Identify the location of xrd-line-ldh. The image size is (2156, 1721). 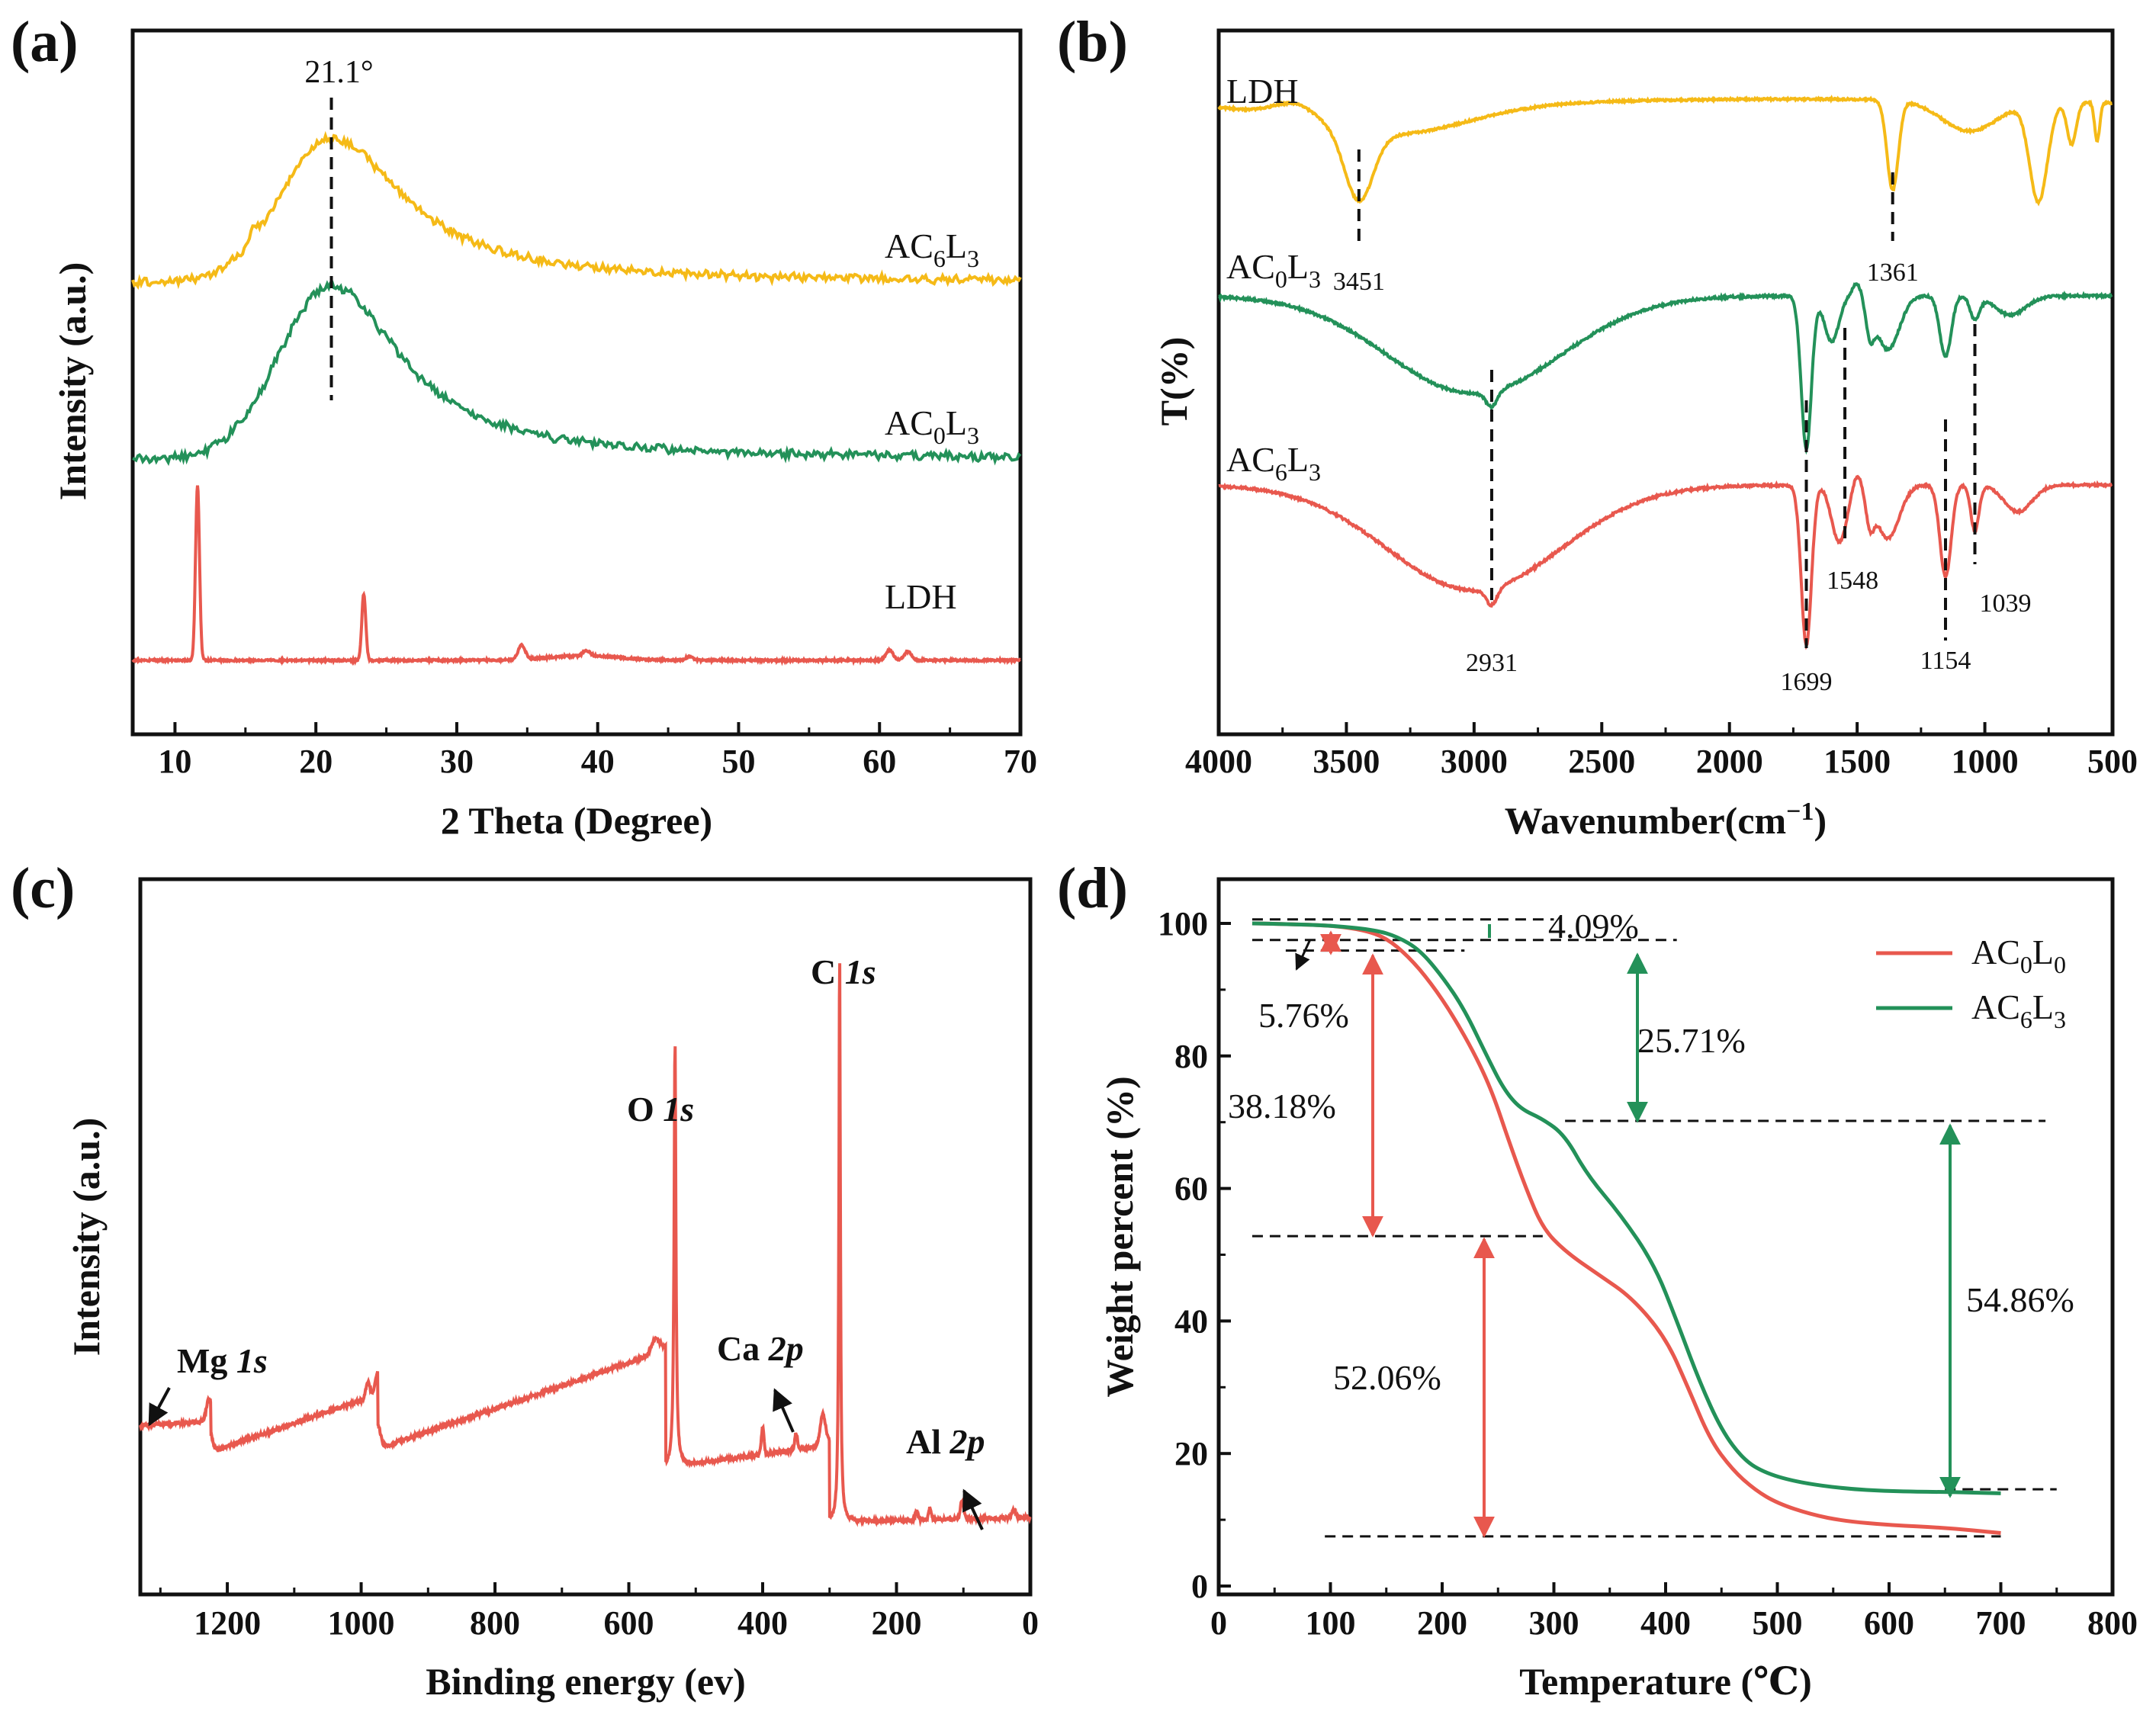
(576, 575).